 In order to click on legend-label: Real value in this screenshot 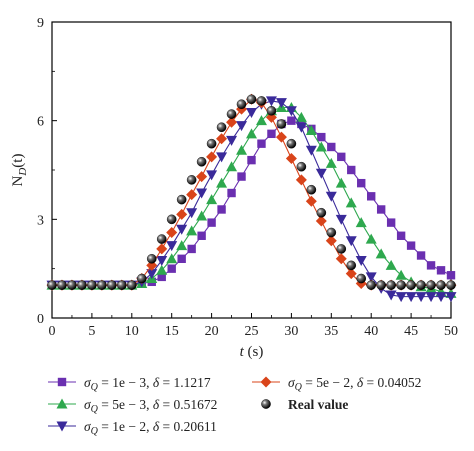, I will do `click(318, 404)`.